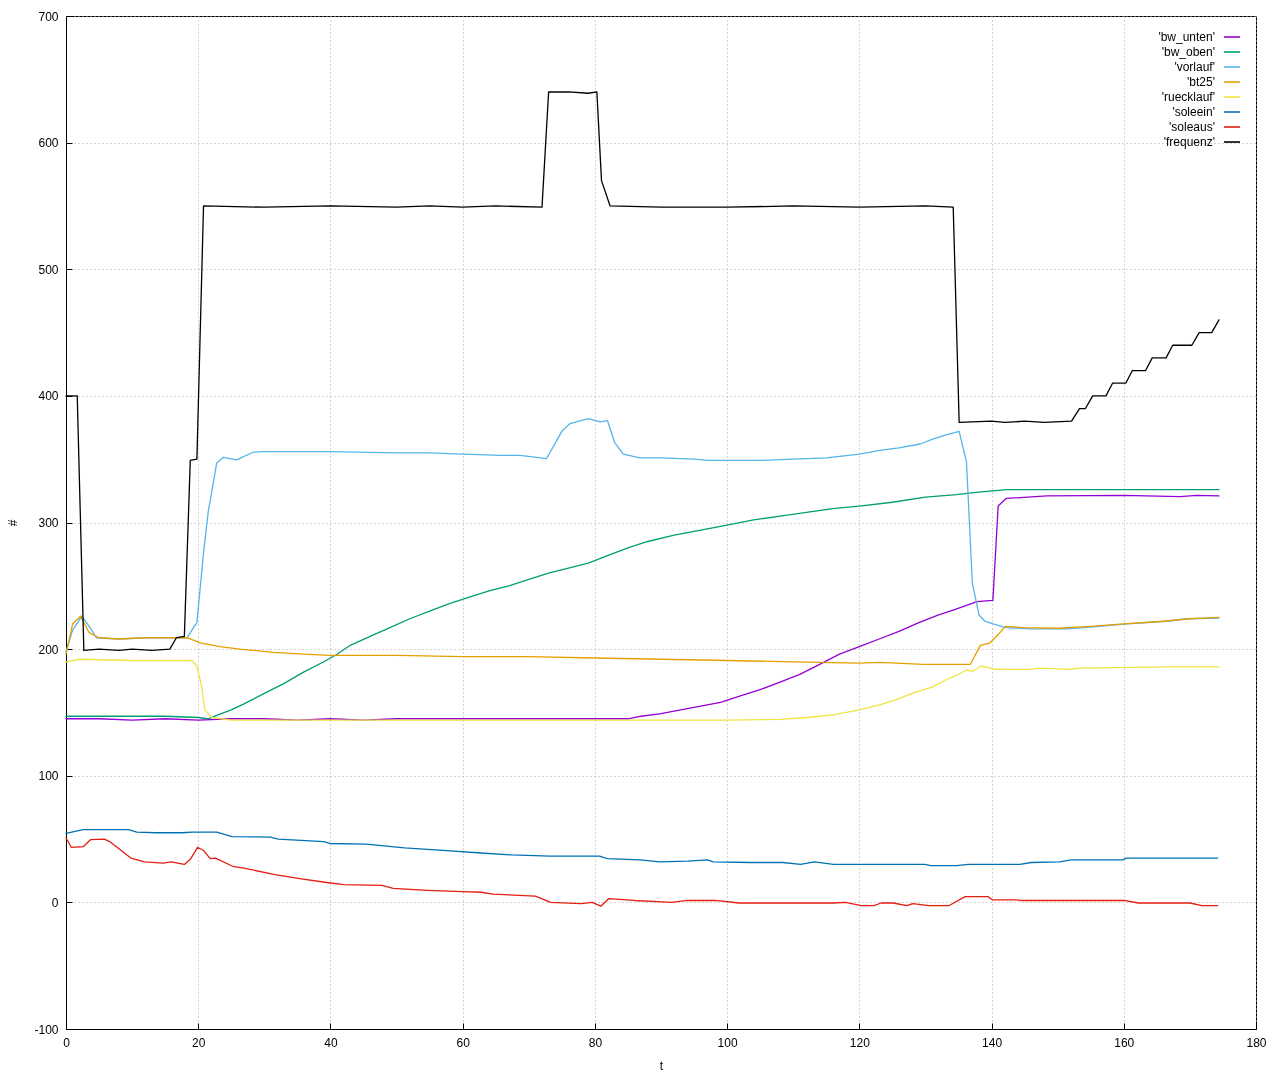 The width and height of the screenshot is (1280, 1081). Describe the element at coordinates (199, 1042) in the screenshot. I see `x-tick-label: 20` at that location.